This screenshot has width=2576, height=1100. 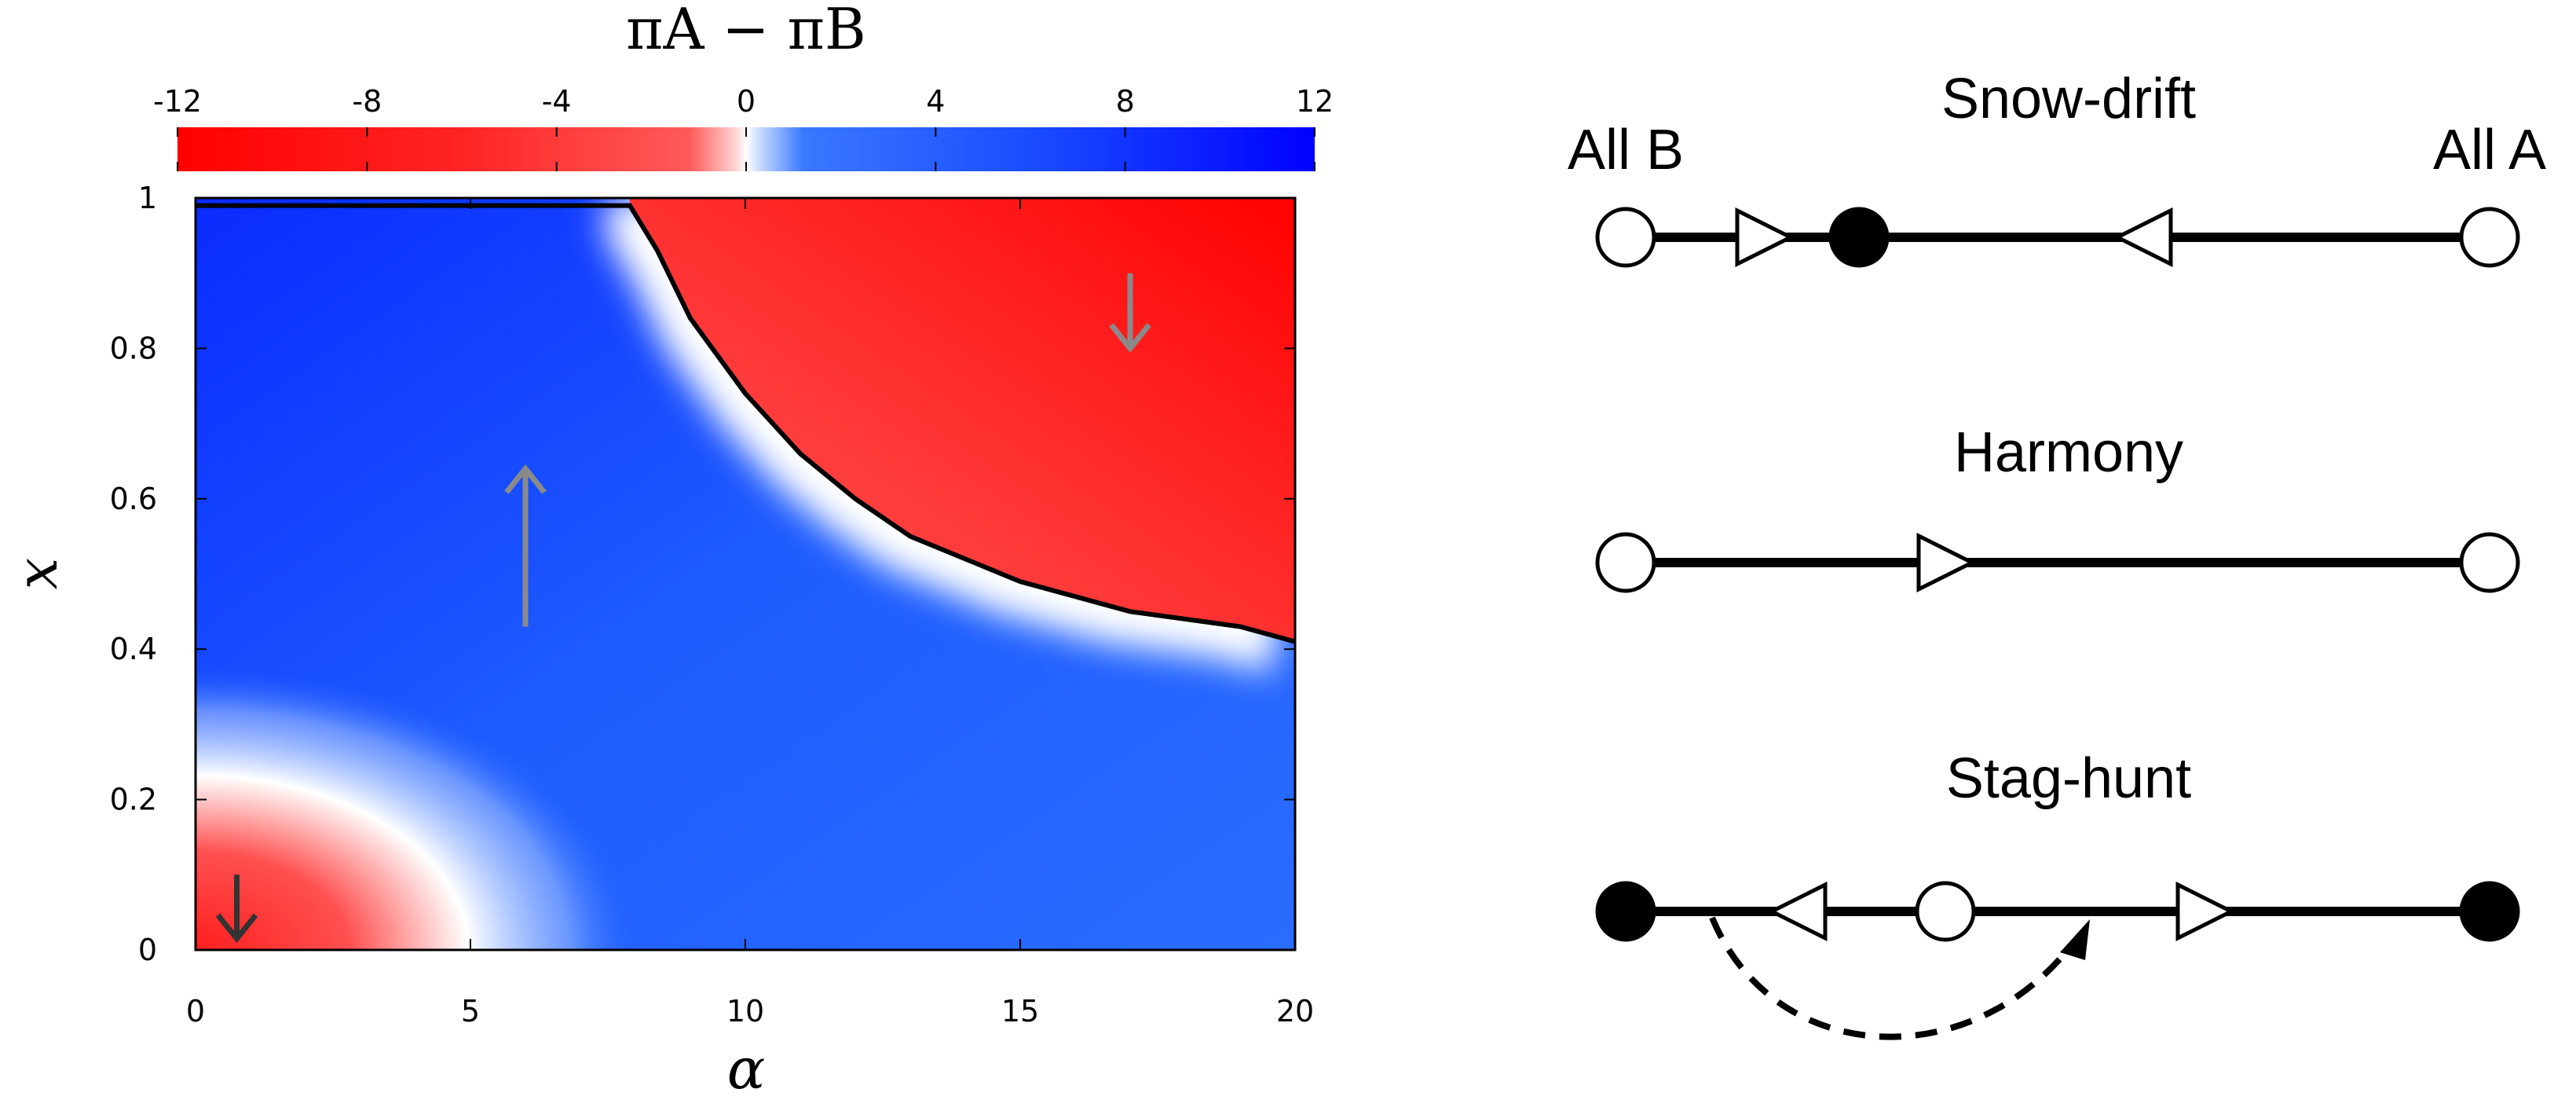 I want to click on colorbar-ticks: -12 -8 -4 0 4 8 12, so click(x=744, y=127).